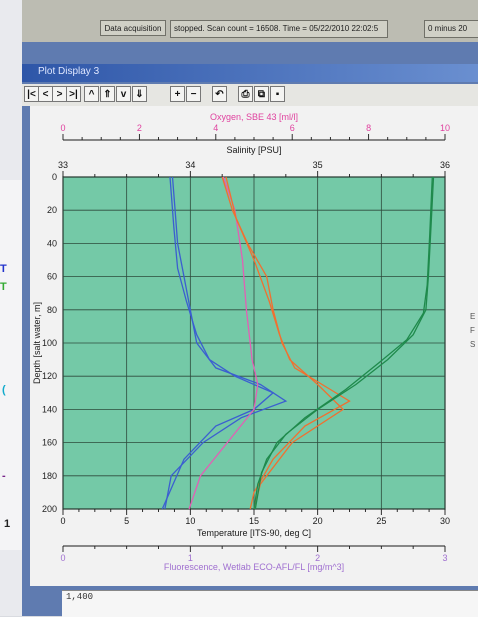  Describe the element at coordinates (54, 177) in the screenshot. I see `y-tick-label: 0` at that location.